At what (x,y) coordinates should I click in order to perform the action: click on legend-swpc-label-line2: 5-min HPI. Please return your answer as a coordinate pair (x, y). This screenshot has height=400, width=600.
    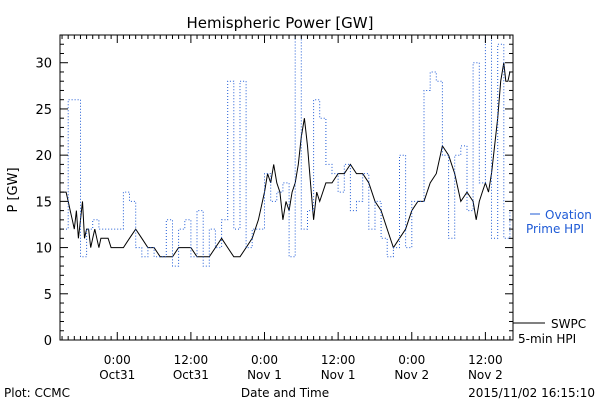
    Looking at the image, I should click on (547, 339).